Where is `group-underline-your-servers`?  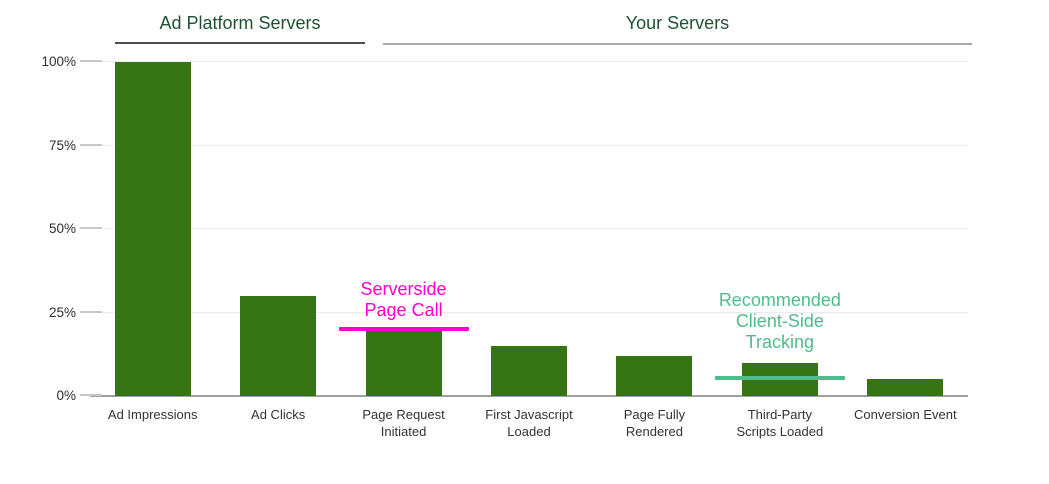 group-underline-your-servers is located at coordinates (677, 44).